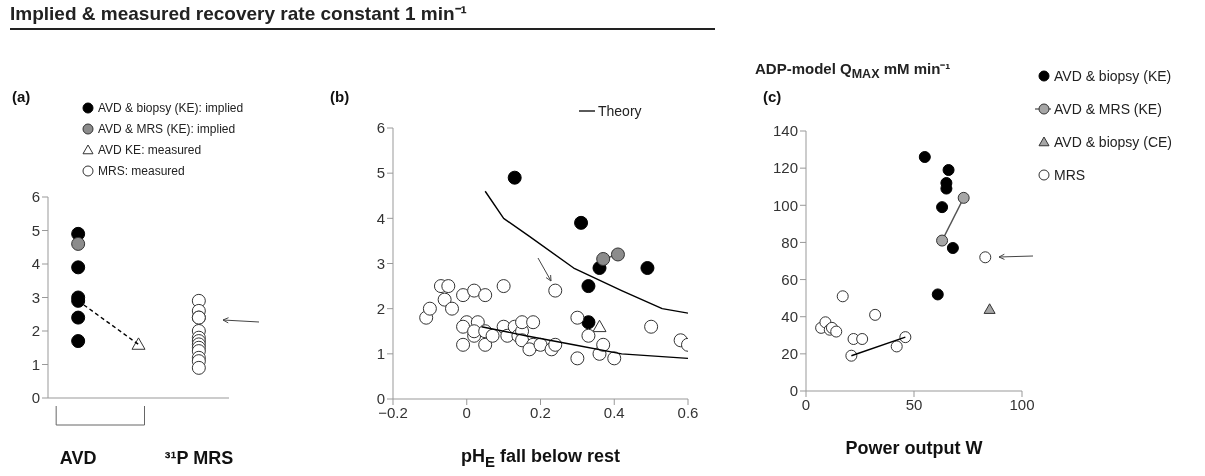 Image resolution: width=1205 pixels, height=476 pixels. What do you see at coordinates (785, 168) in the screenshot?
I see `y-tick-label: 120` at bounding box center [785, 168].